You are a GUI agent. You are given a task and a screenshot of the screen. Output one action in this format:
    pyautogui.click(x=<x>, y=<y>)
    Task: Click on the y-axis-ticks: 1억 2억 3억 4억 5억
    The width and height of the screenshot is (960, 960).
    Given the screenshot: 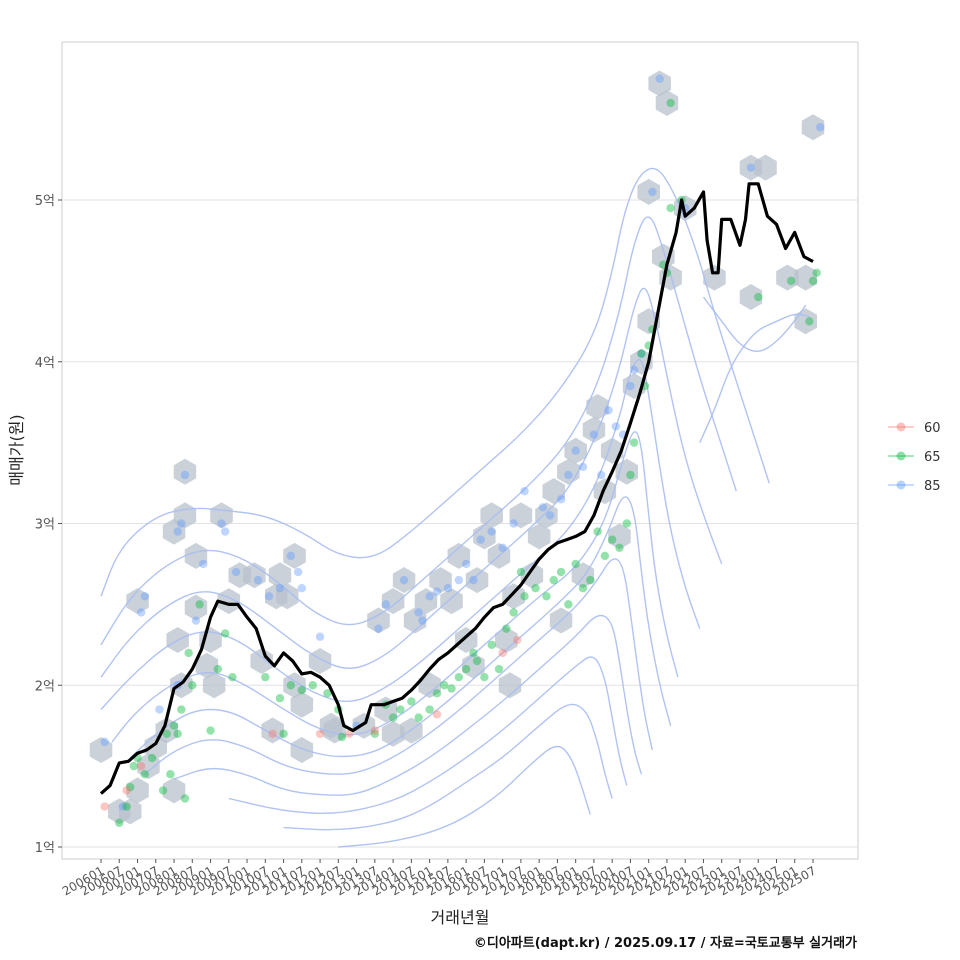 What is the action you would take?
    pyautogui.click(x=48, y=525)
    